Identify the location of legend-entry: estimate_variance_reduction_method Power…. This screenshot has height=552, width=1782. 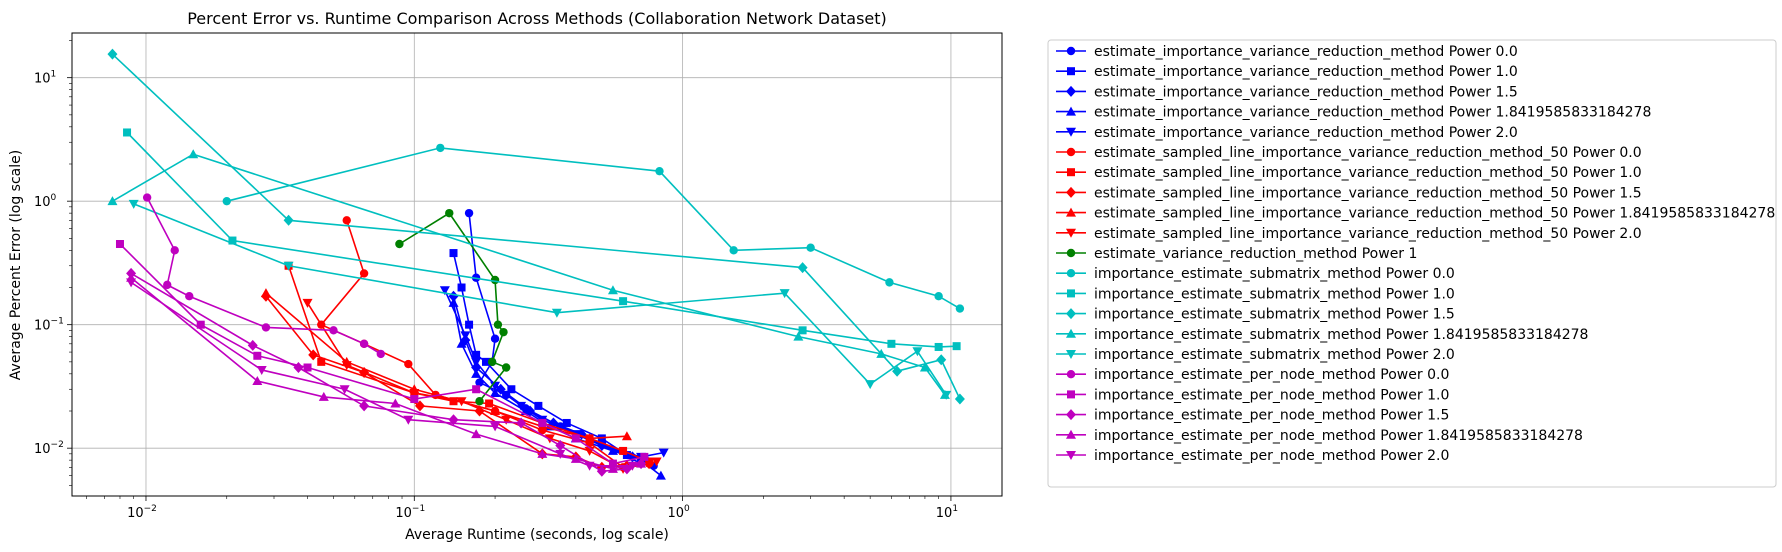
(1236, 254).